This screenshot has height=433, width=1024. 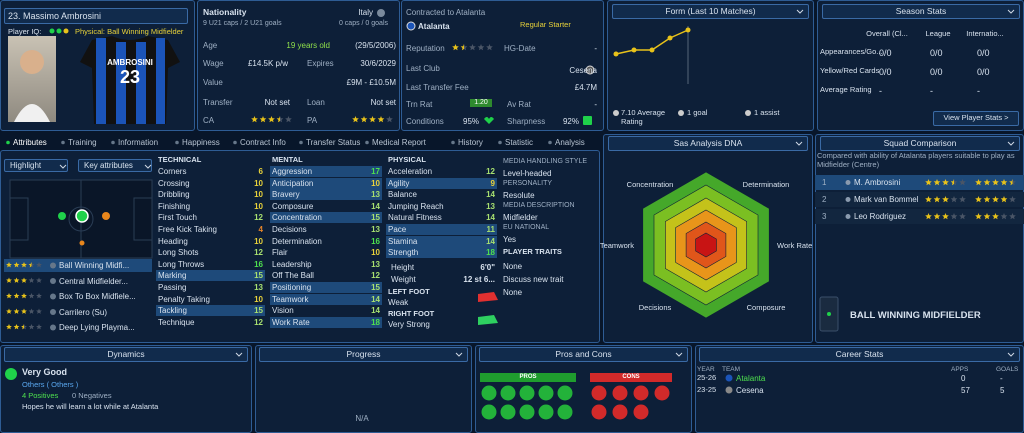 What do you see at coordinates (177, 218) in the screenshot?
I see `attribute-name: First Touch` at bounding box center [177, 218].